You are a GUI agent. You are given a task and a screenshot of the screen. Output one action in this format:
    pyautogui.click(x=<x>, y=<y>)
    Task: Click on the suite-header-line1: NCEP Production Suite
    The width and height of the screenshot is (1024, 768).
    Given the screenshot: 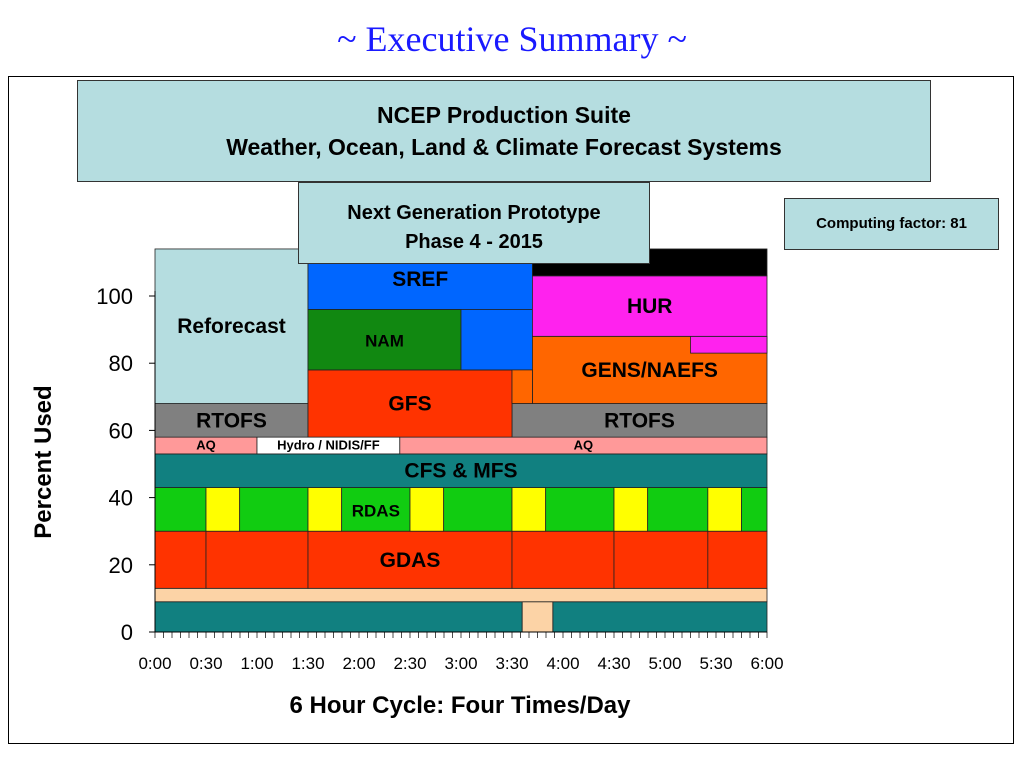 What is the action you would take?
    pyautogui.click(x=504, y=115)
    